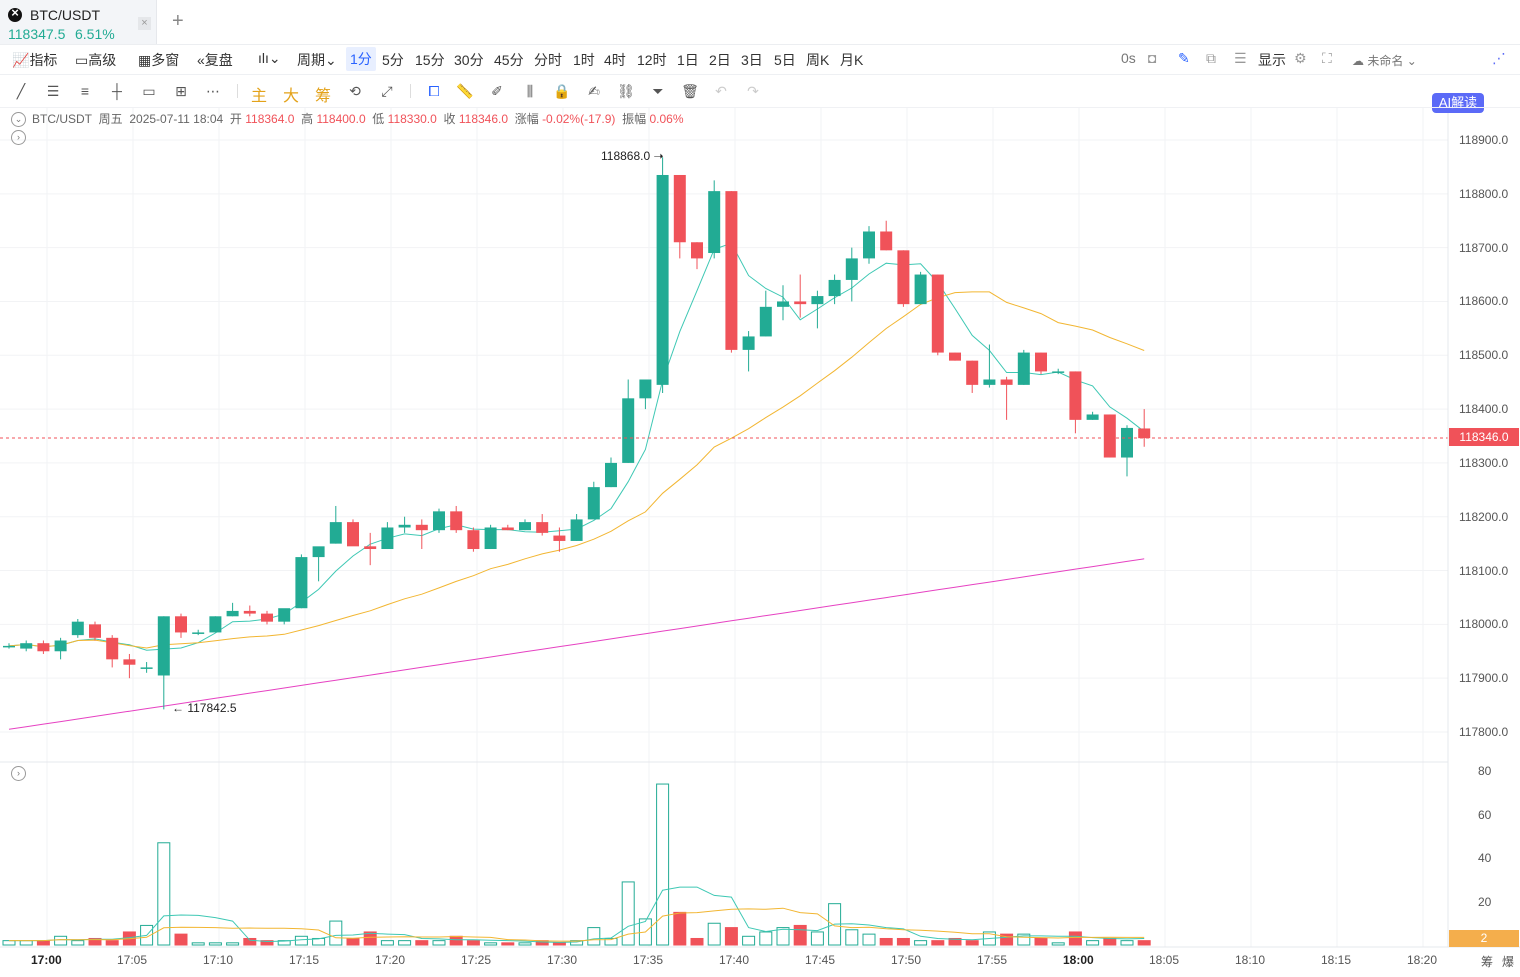 The image size is (1520, 977). Describe the element at coordinates (18, 137) in the screenshot. I see `expand-indicators-icon: ›` at that location.